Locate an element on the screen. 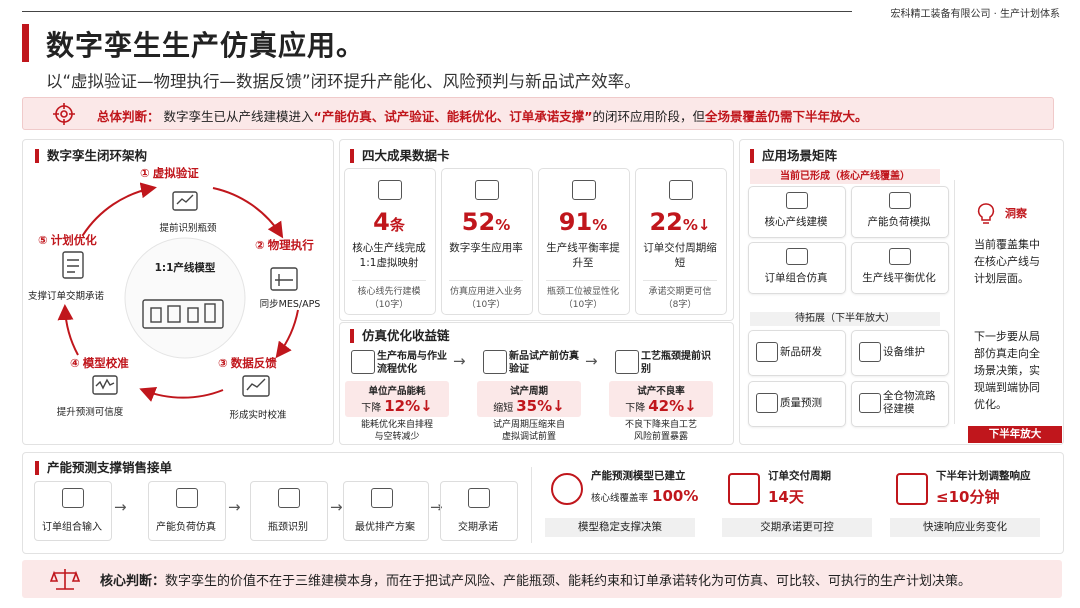 The width and height of the screenshot is (1080, 608). formed-label: 当前已形成（核心产线覆盖） is located at coordinates (845, 176).